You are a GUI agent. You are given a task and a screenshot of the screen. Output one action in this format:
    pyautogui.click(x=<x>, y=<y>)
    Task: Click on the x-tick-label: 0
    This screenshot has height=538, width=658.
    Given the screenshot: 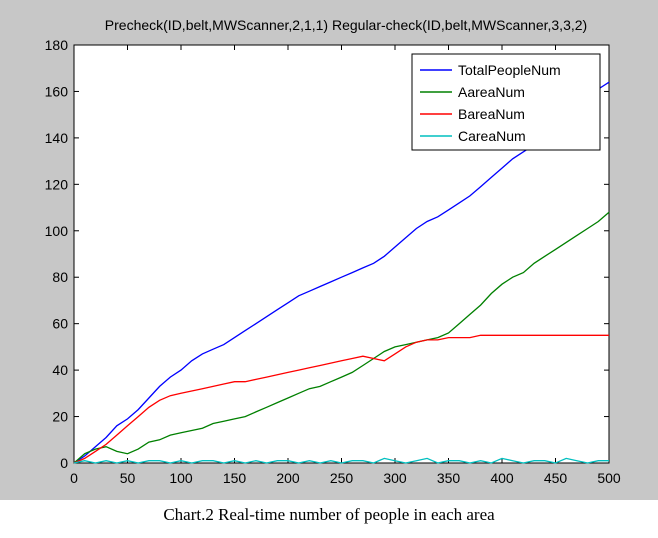 What is the action you would take?
    pyautogui.click(x=74, y=478)
    